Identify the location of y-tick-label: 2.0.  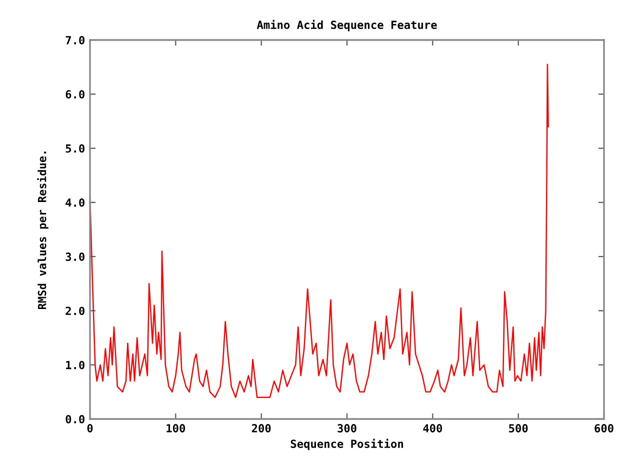
(75, 311).